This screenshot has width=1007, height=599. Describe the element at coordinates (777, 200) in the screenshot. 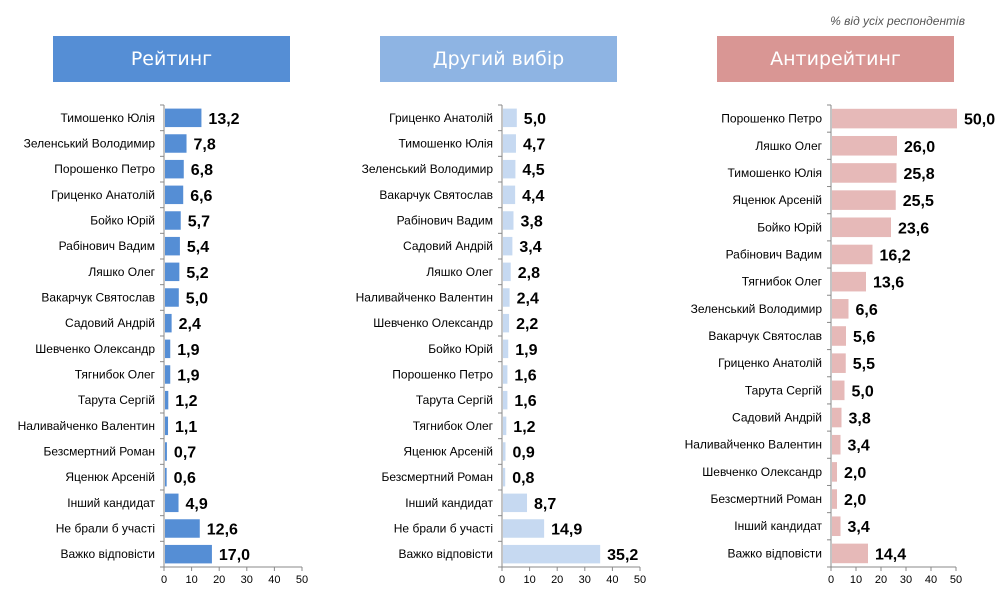

I see `category-label: Яценюк Арсеній` at that location.